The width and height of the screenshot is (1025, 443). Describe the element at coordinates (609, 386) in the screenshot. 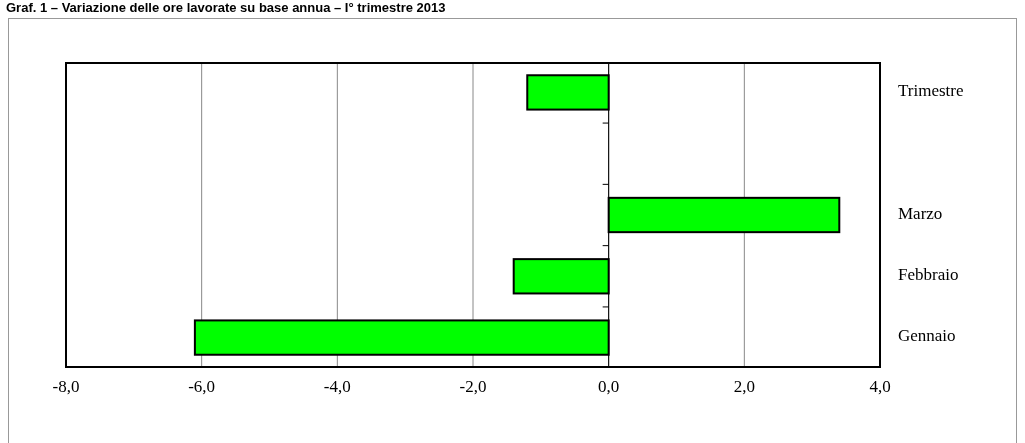

I see `x-tick-label: 0,0` at that location.